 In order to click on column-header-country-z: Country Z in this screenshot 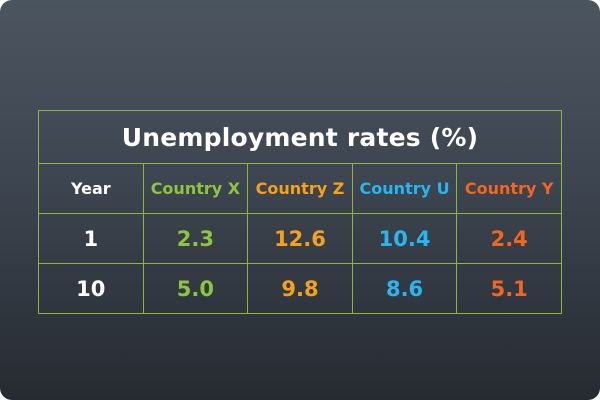, I will do `click(300, 188)`.